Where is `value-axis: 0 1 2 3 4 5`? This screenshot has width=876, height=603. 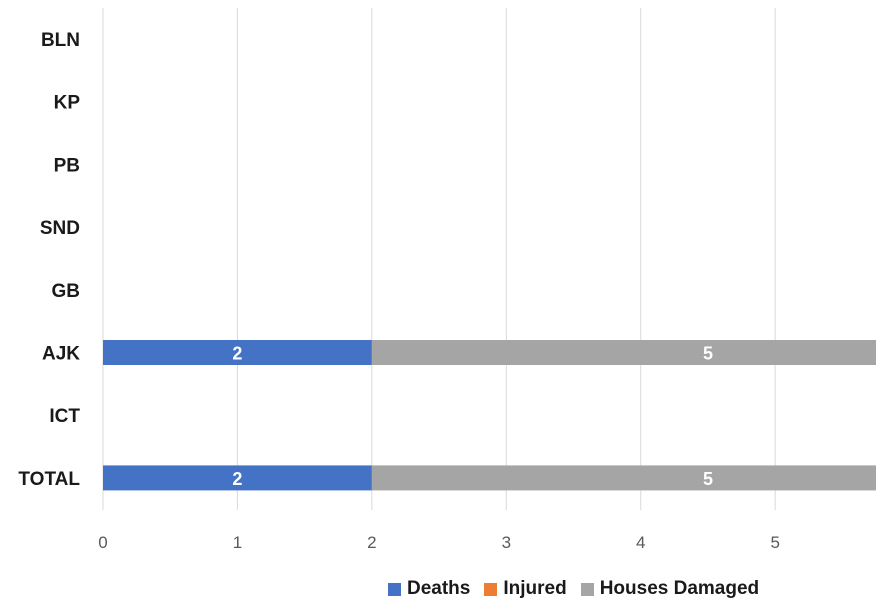
value-axis: 0 1 2 3 4 5 is located at coordinates (439, 542).